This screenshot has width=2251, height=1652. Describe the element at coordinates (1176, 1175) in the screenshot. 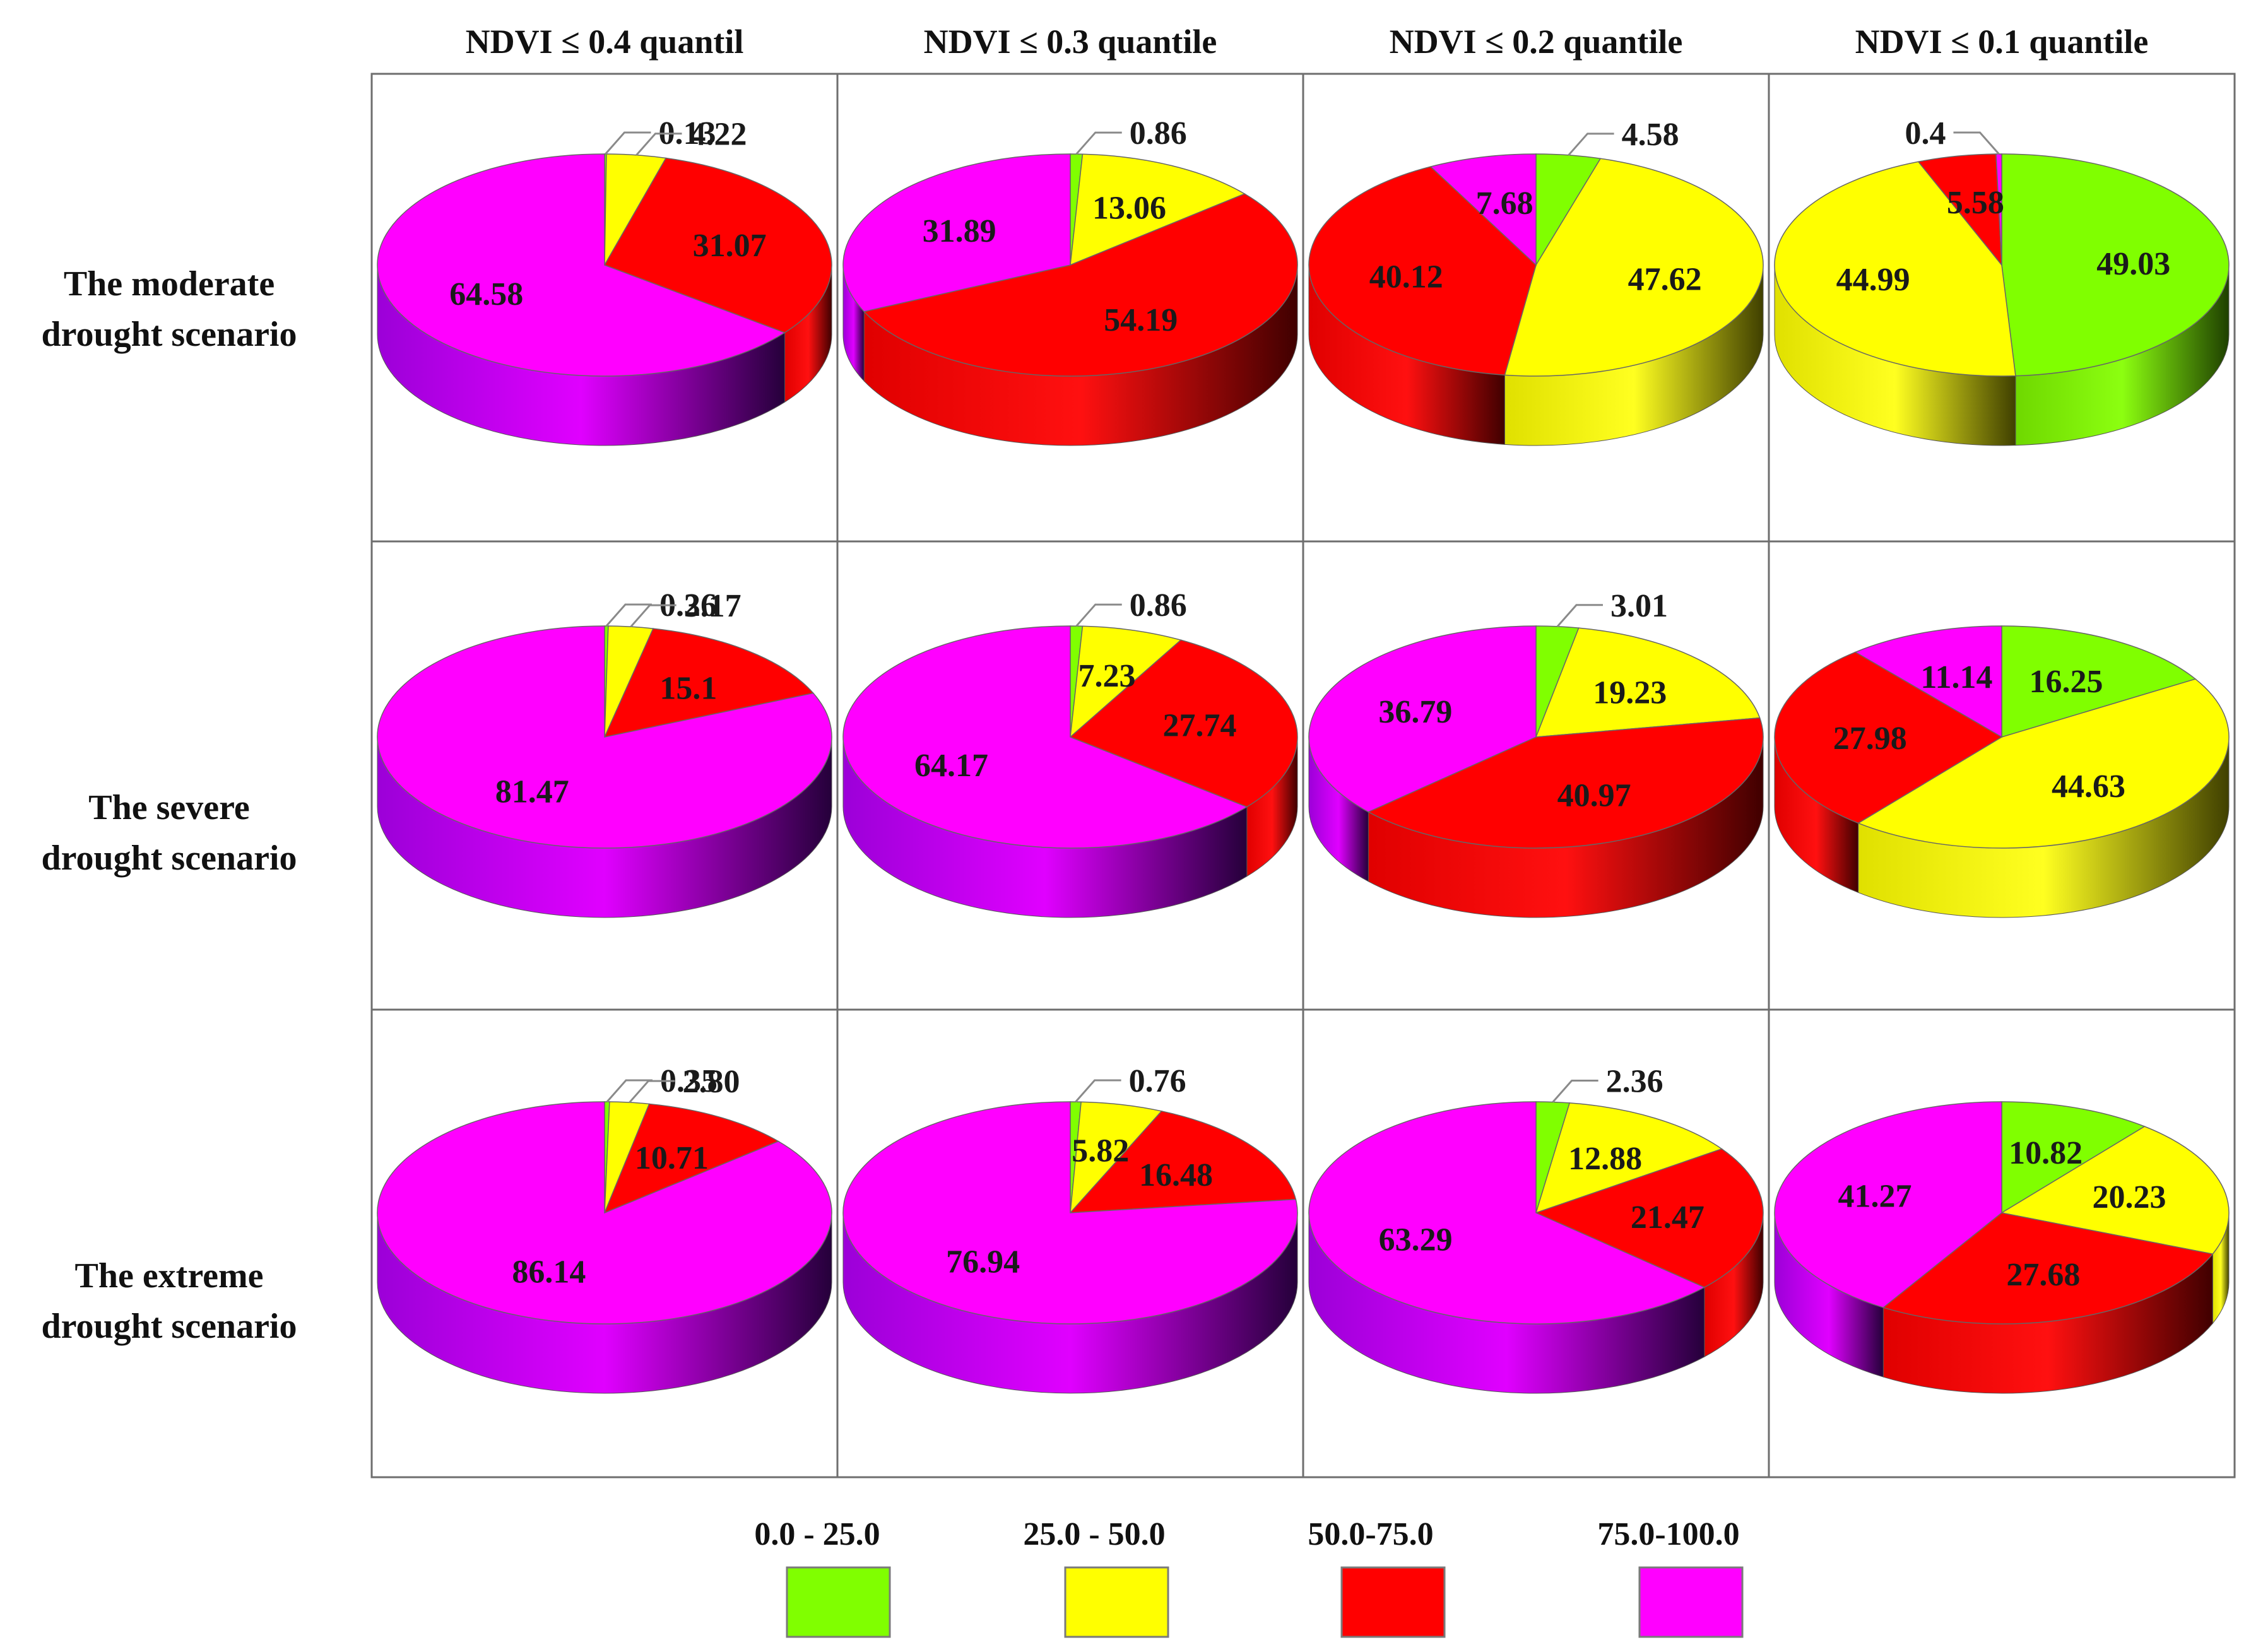

I see `data-label-50-75: 16.48` at that location.